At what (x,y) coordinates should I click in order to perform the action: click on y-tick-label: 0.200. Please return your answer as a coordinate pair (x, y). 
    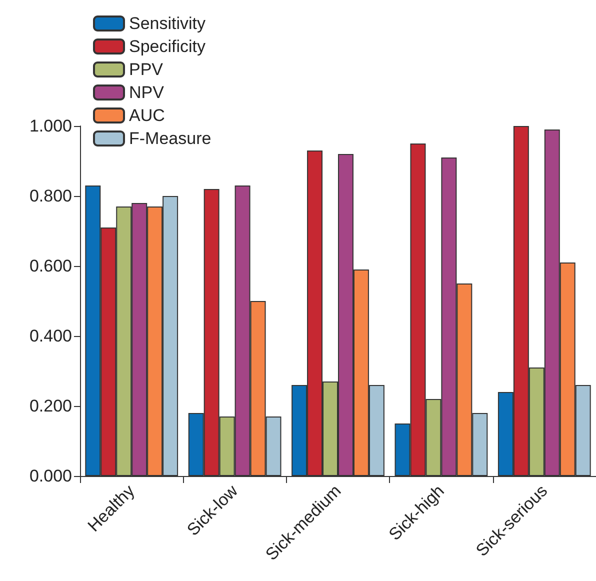
    Looking at the image, I should click on (50, 406).